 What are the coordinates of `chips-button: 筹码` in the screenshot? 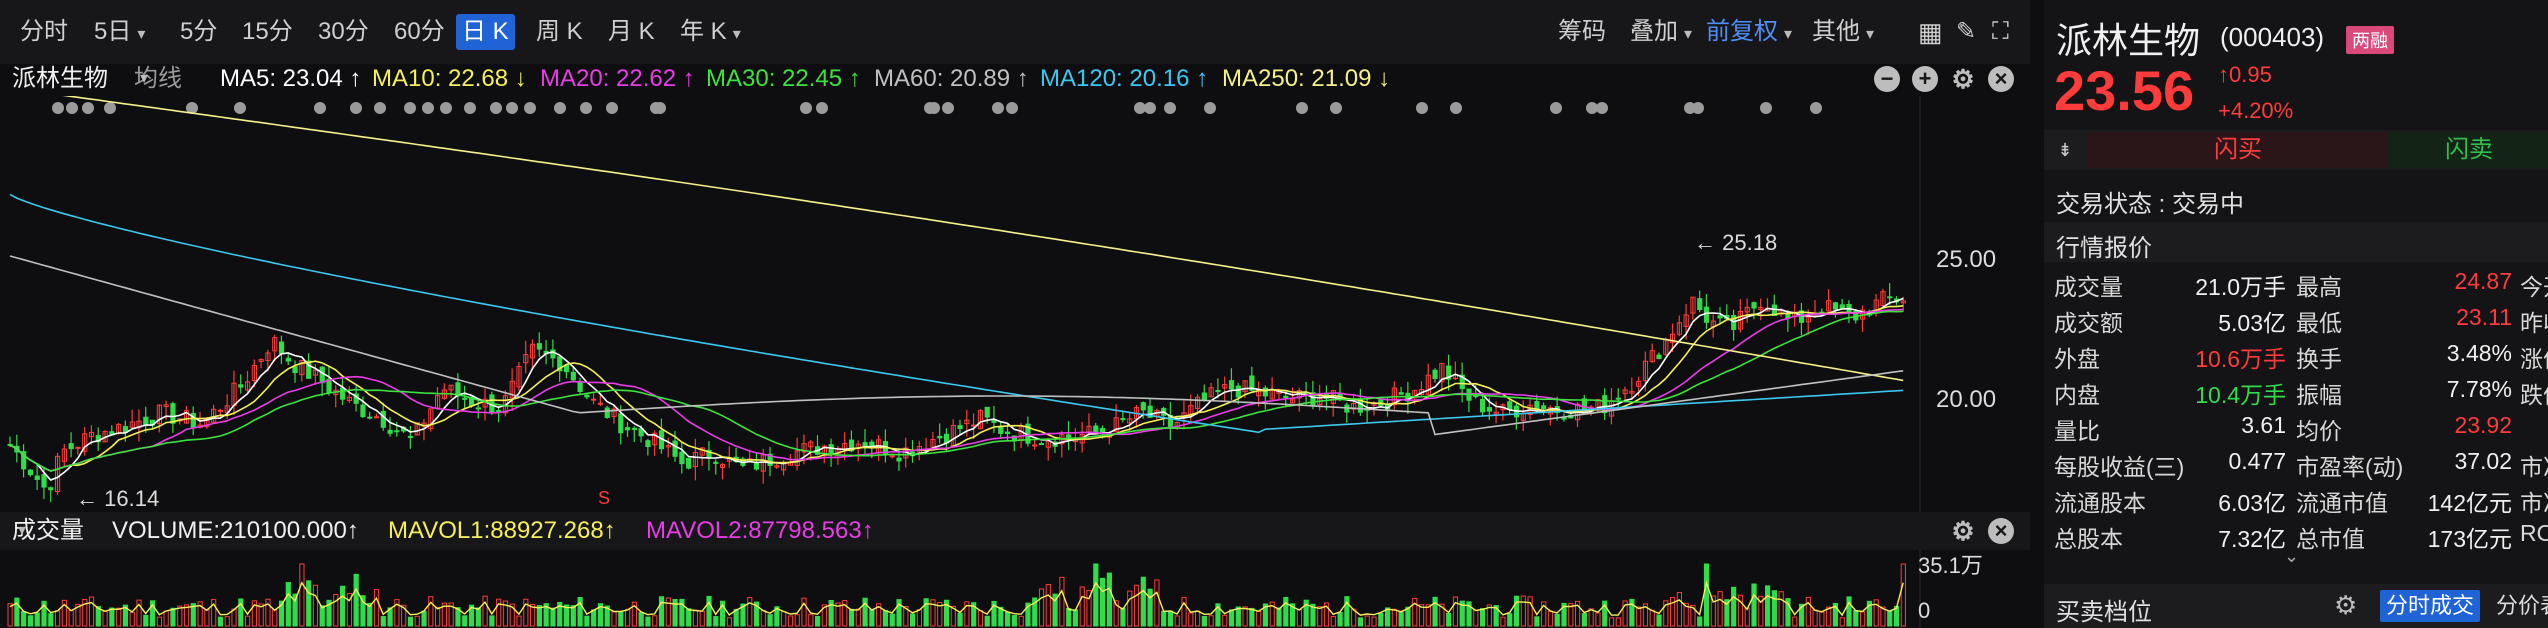 It's located at (1582, 31).